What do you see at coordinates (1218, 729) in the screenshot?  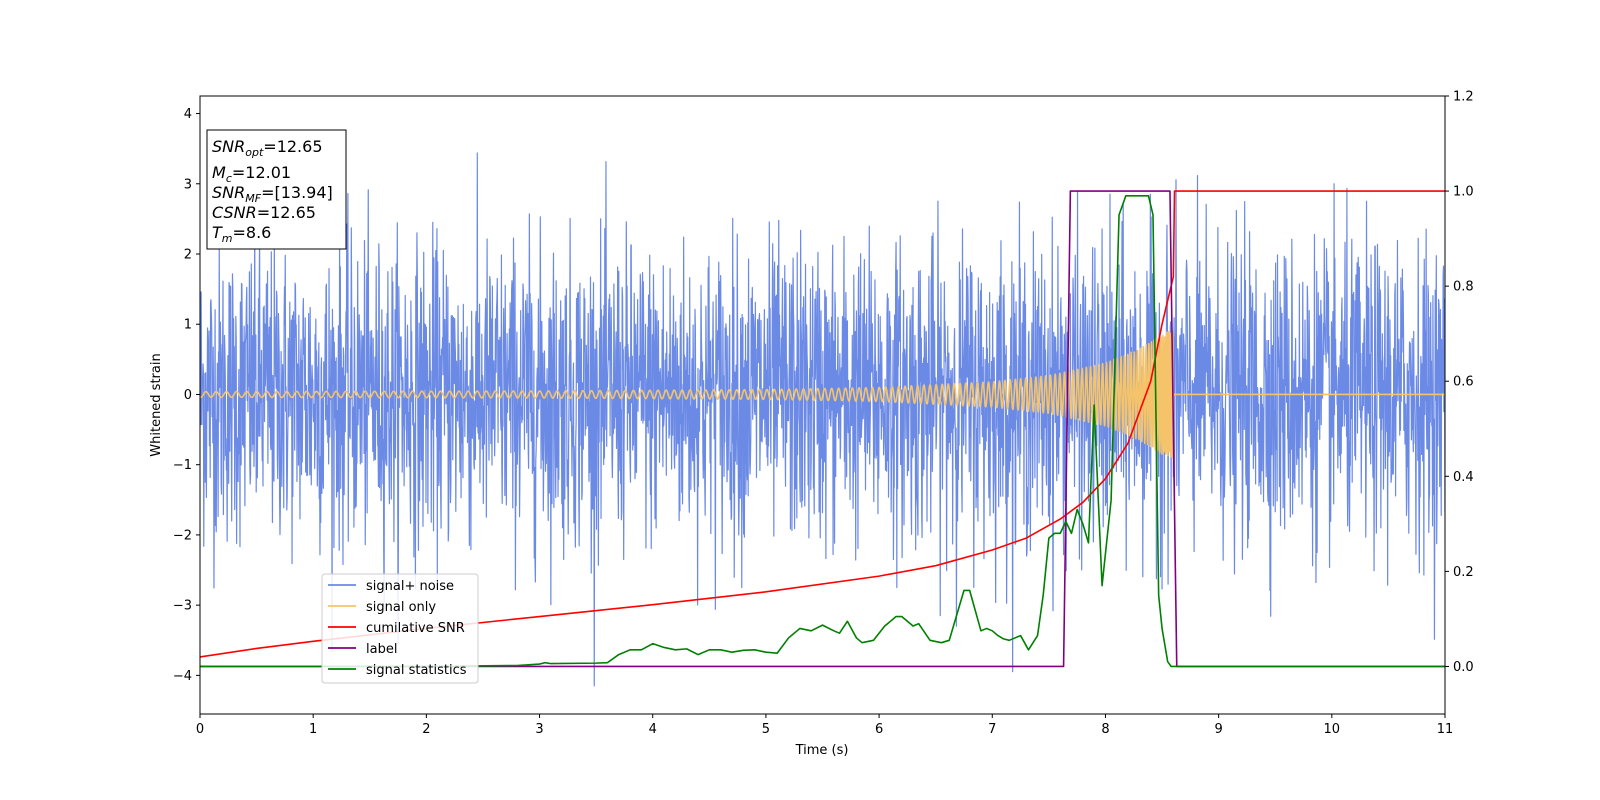 I see `x-tick-label: 9` at bounding box center [1218, 729].